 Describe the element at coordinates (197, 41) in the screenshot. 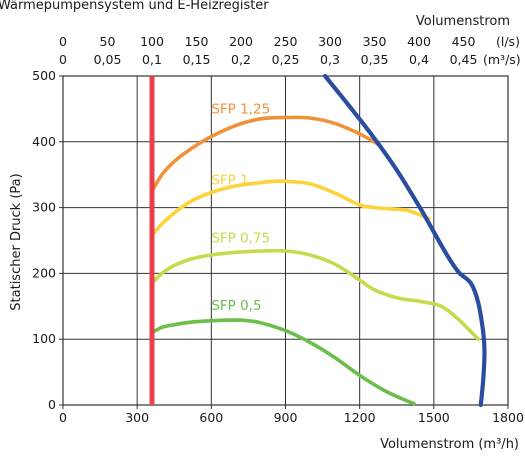

I see `top-ls-tick-label: 150` at that location.